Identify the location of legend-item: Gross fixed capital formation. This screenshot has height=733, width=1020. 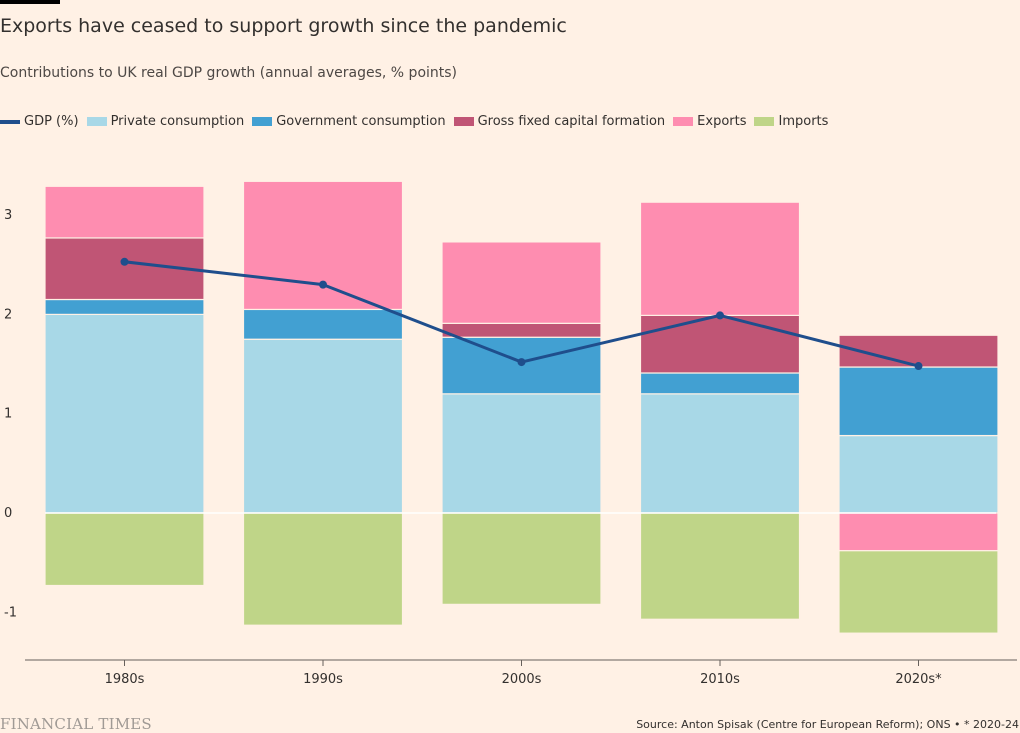
(559, 121).